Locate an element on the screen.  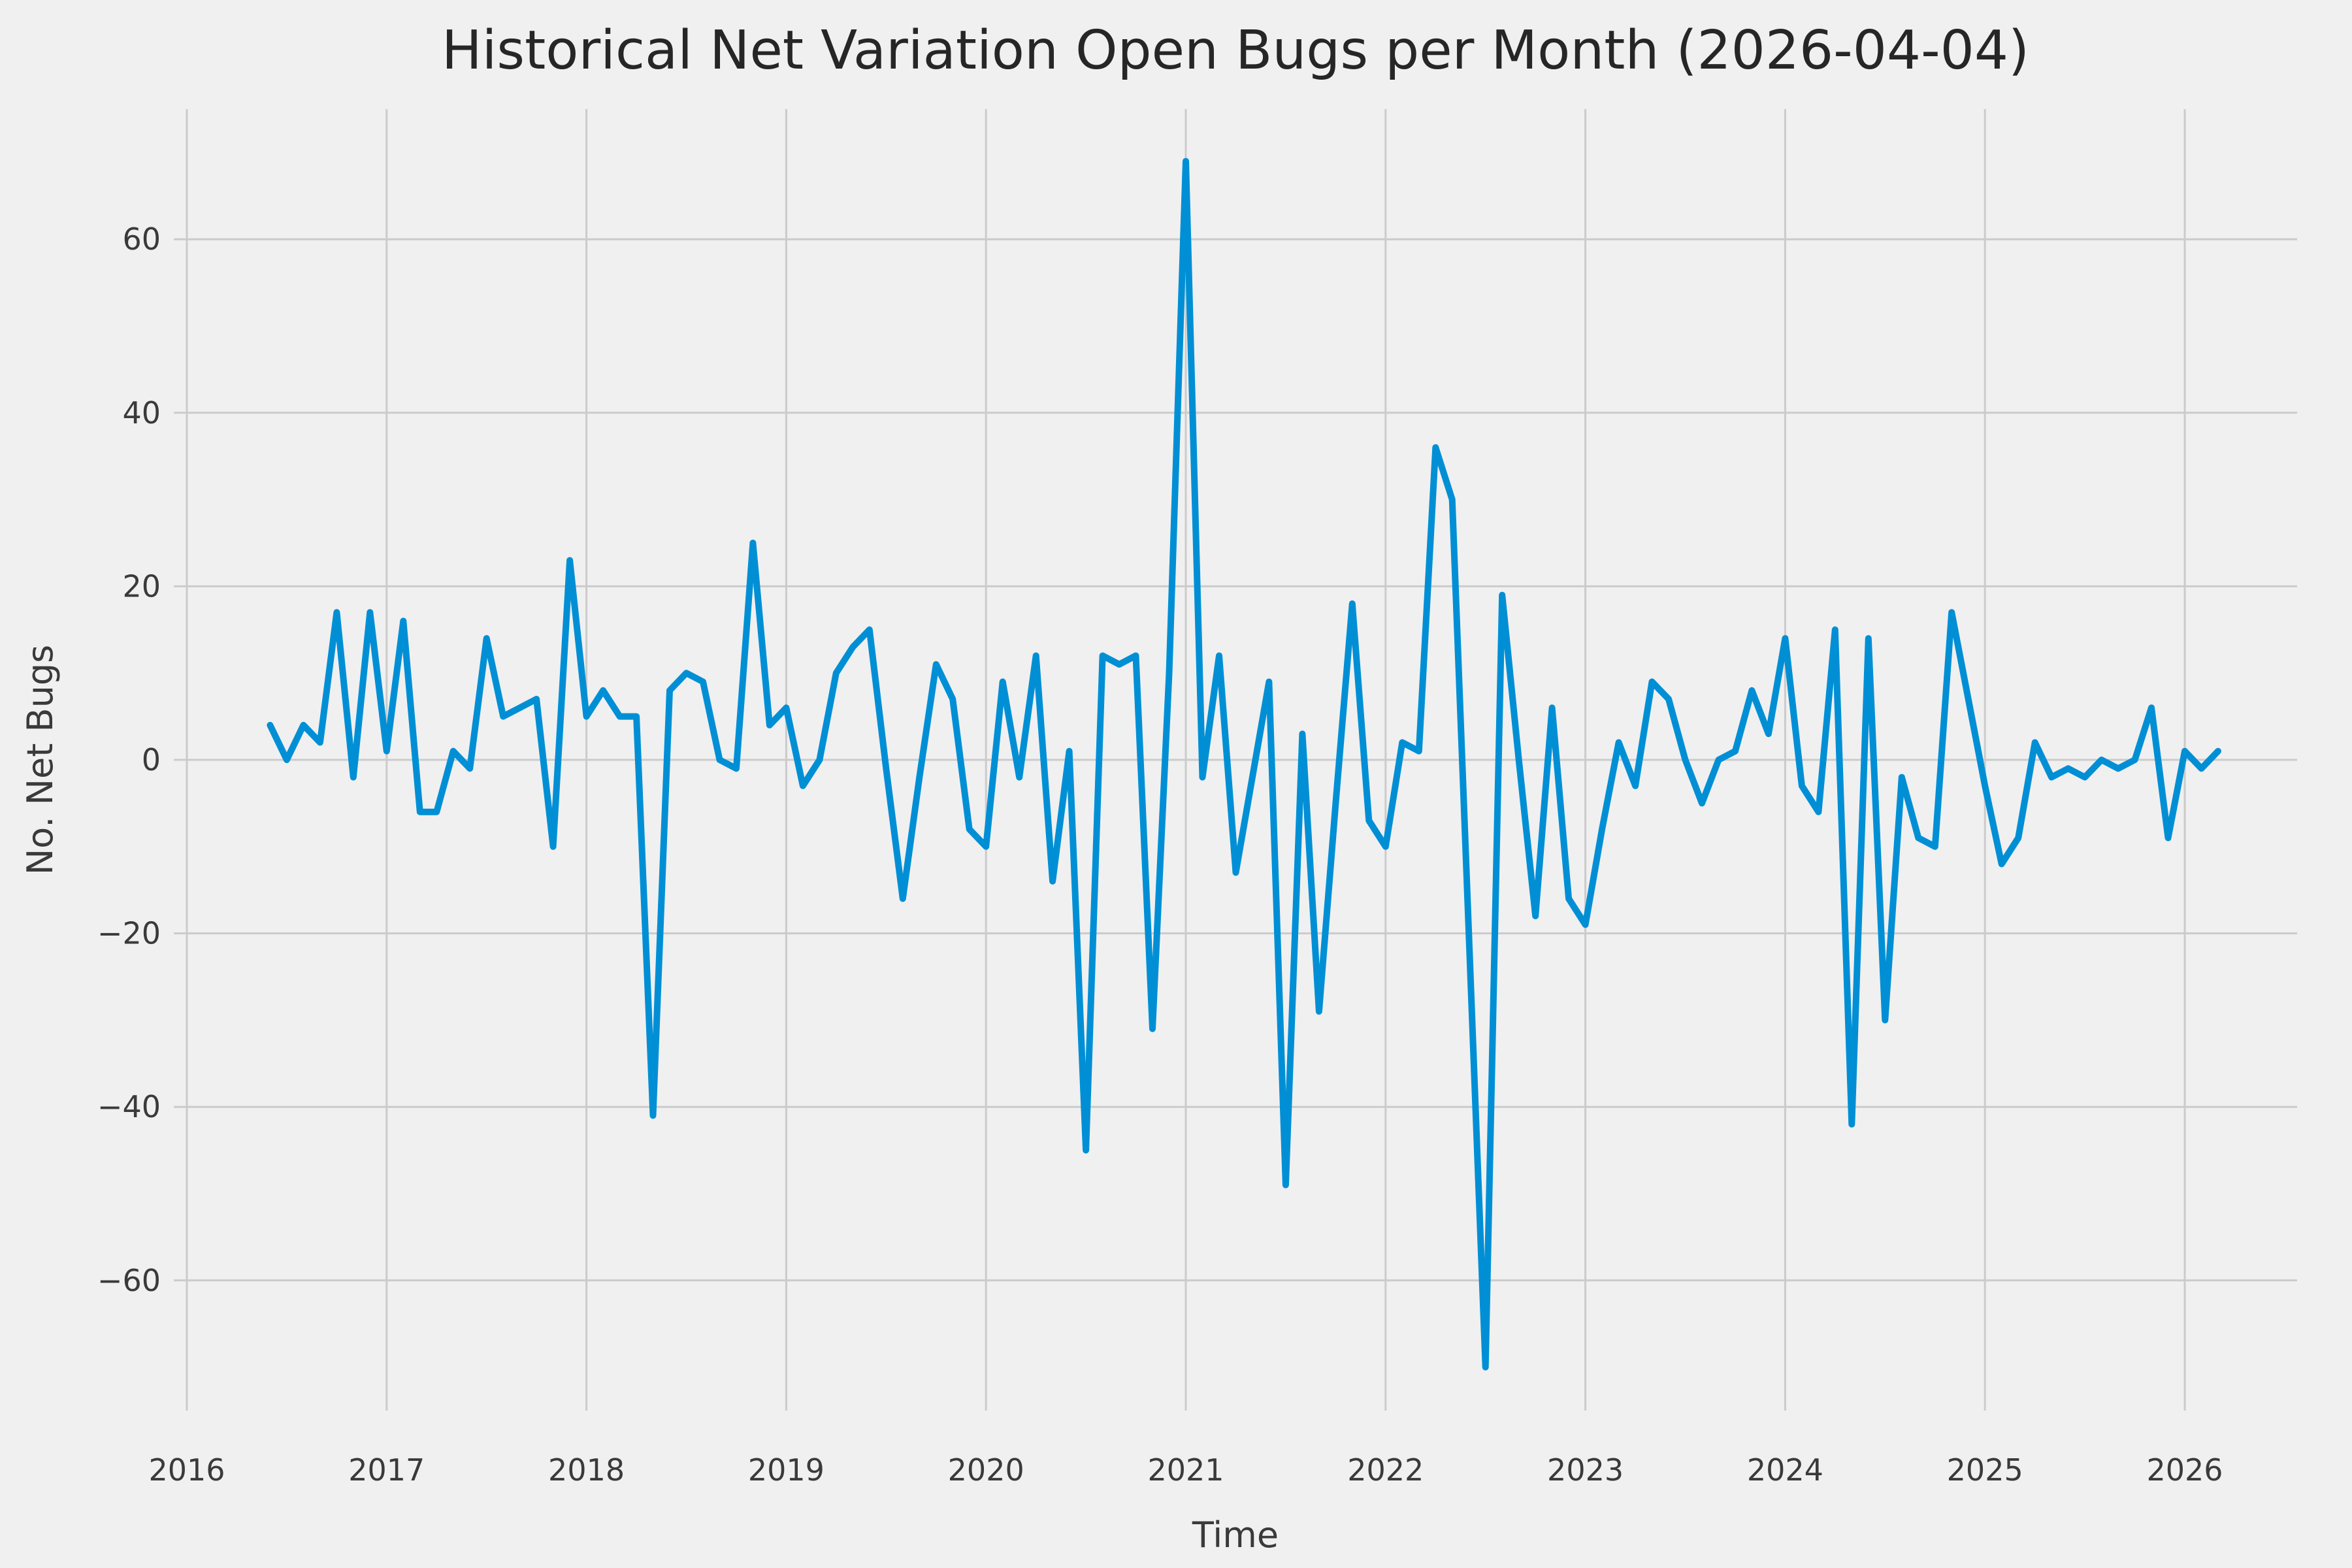
x-tick-label-2021: 2021 is located at coordinates (1185, 1470).